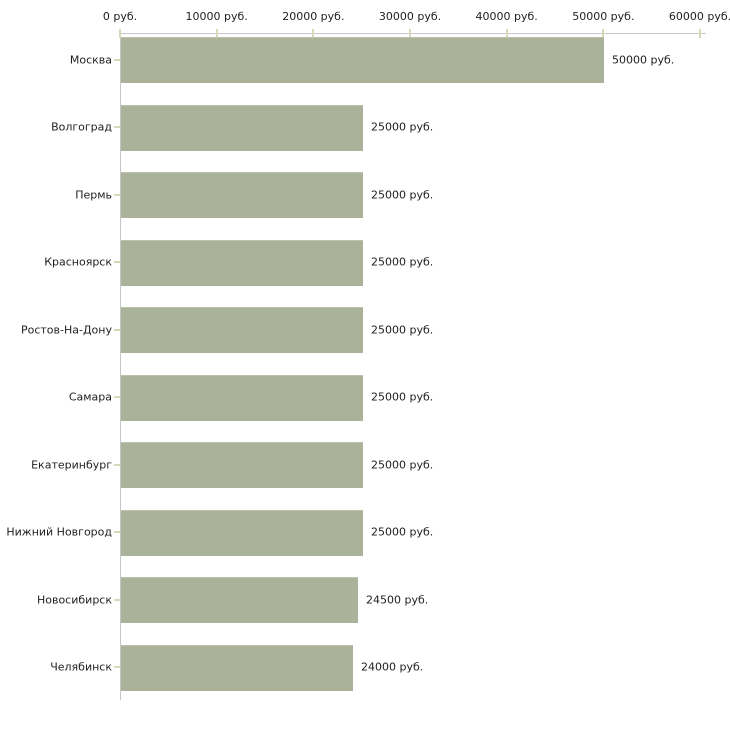 This screenshot has width=730, height=730. What do you see at coordinates (71, 464) in the screenshot?
I see `category-label: Екатеринбург` at bounding box center [71, 464].